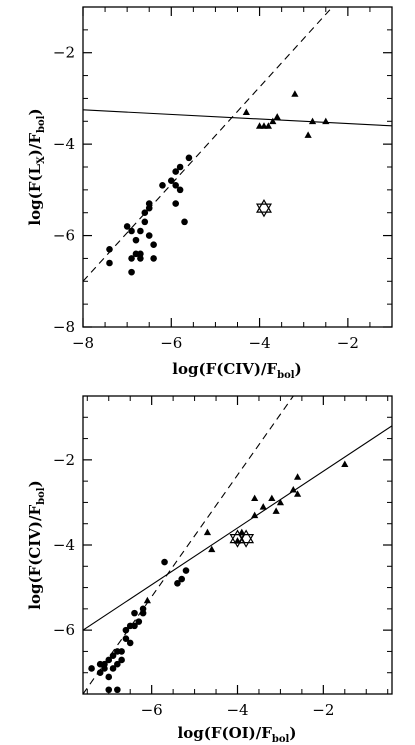 Image resolution: width=415 pixels, height=745 pixels. What do you see at coordinates (64, 327) in the screenshot?
I see `y-tick-label: −8` at bounding box center [64, 327].